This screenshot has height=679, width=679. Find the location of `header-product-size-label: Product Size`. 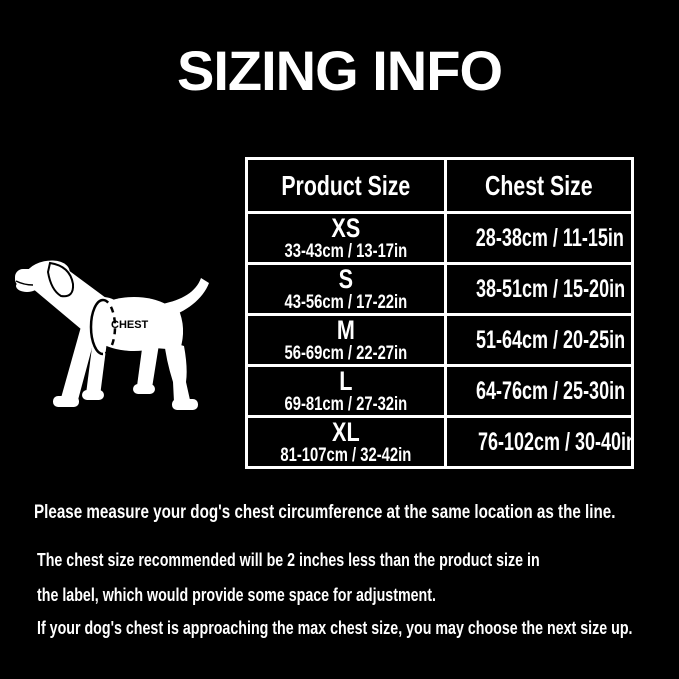

header-product-size-label: Product Size is located at coordinates (346, 185).